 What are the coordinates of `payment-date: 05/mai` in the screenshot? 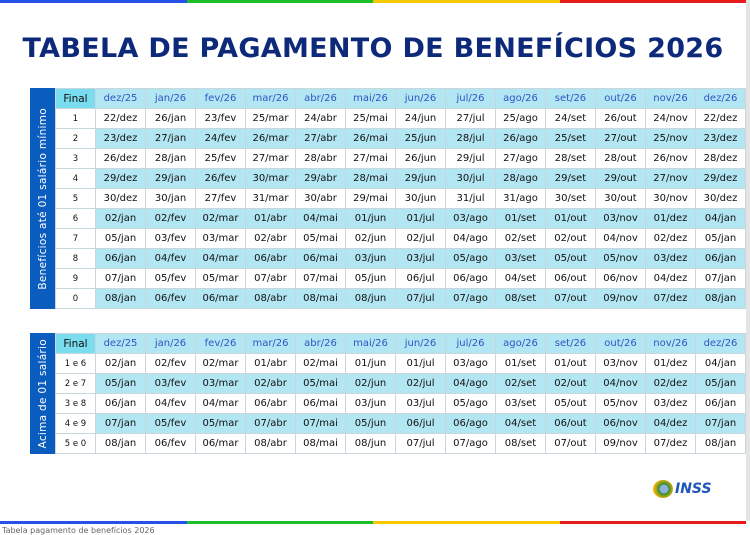 It's located at (320, 383).